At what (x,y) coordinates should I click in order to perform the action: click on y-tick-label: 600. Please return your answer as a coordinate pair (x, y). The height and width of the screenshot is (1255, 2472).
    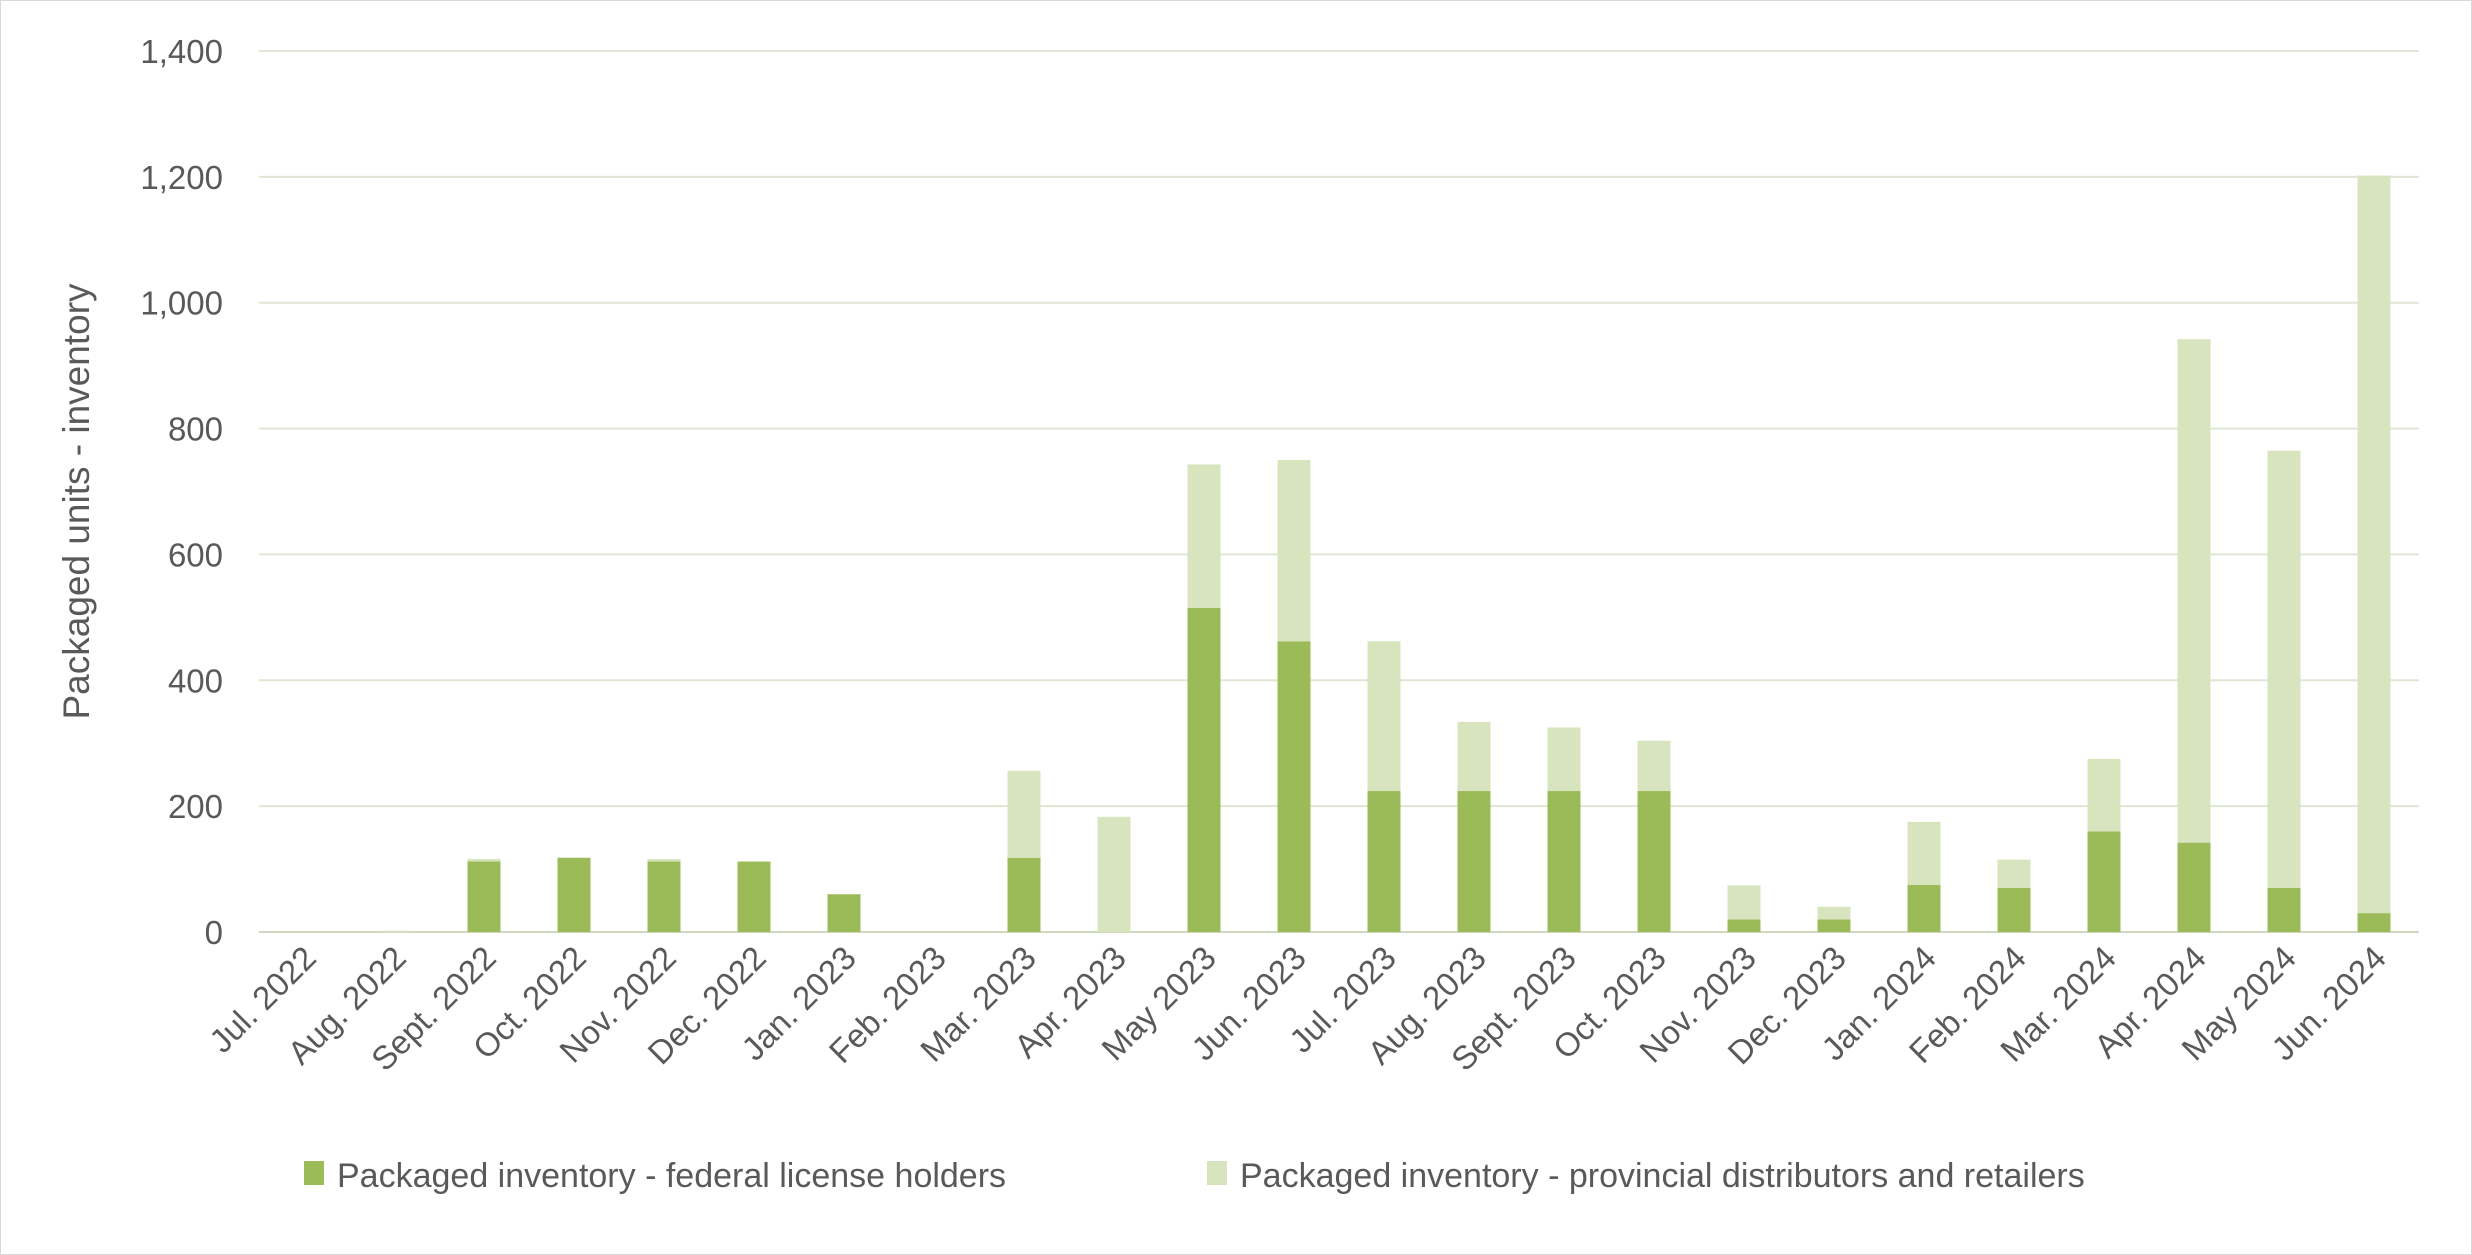
    Looking at the image, I should click on (195, 554).